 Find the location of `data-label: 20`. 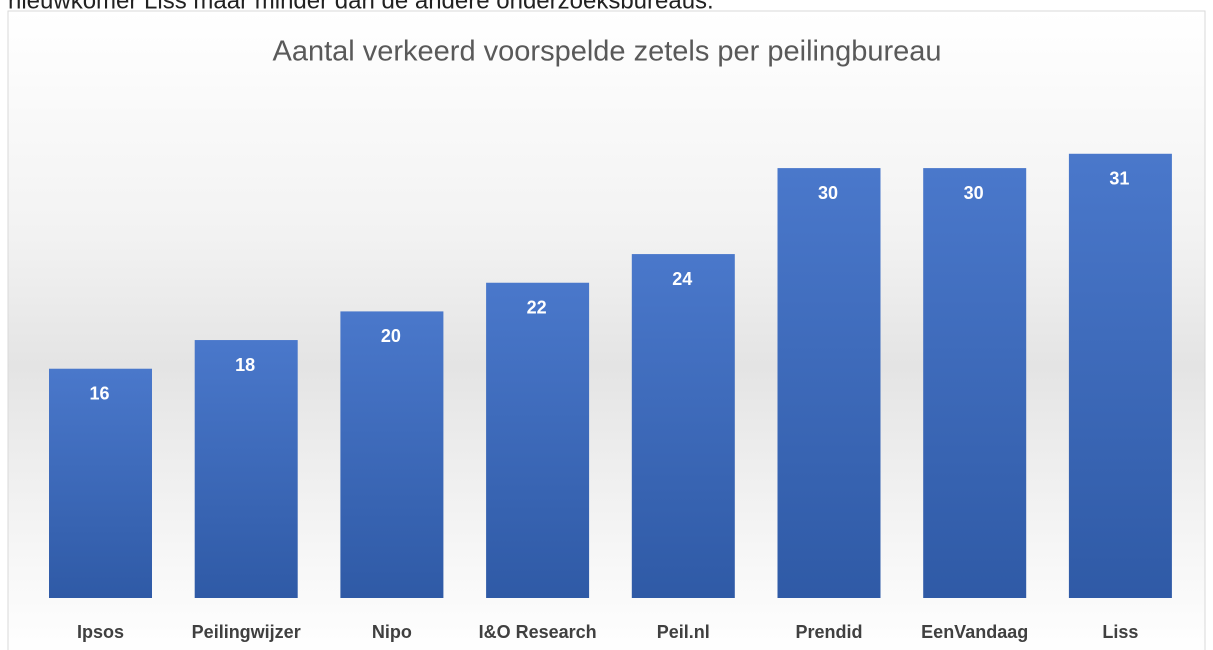

data-label: 20 is located at coordinates (391, 336).